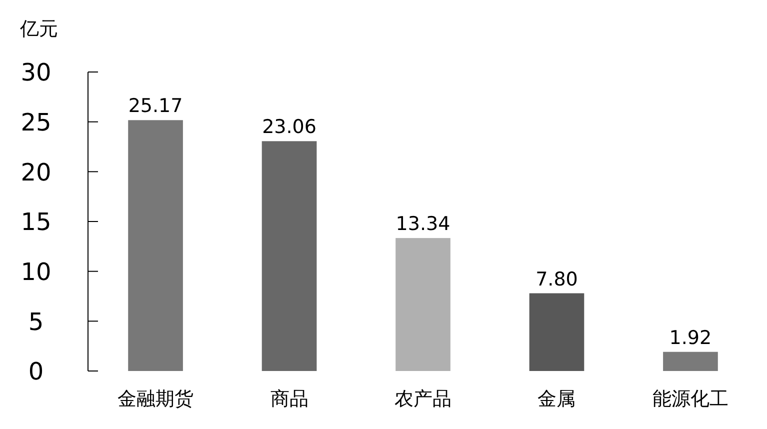  I want to click on x-tick-label: 能源化工, so click(690, 399).